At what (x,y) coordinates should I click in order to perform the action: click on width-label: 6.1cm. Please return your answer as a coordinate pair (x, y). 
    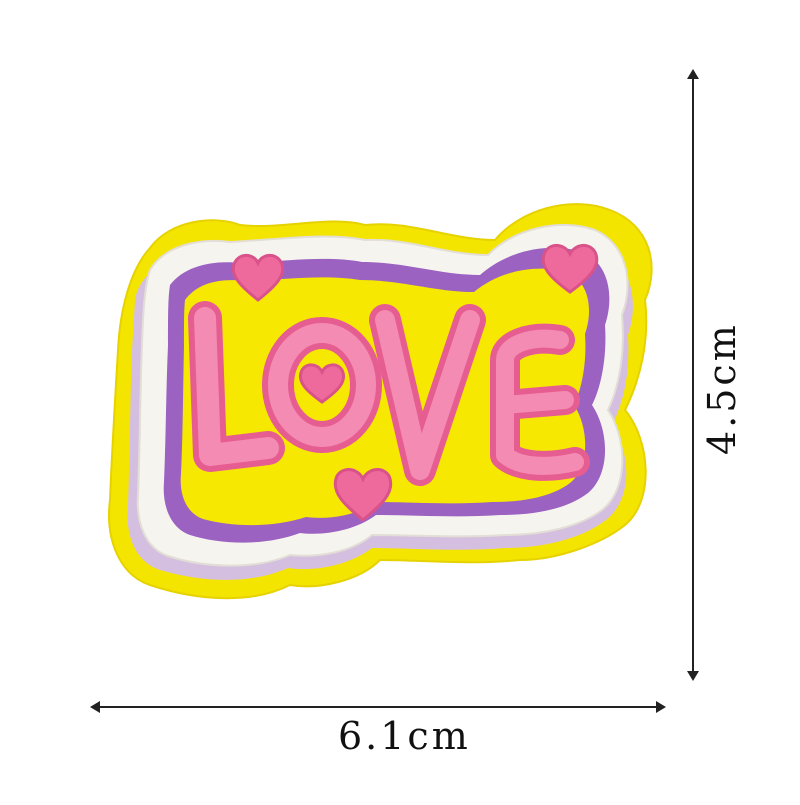
    Looking at the image, I should click on (404, 736).